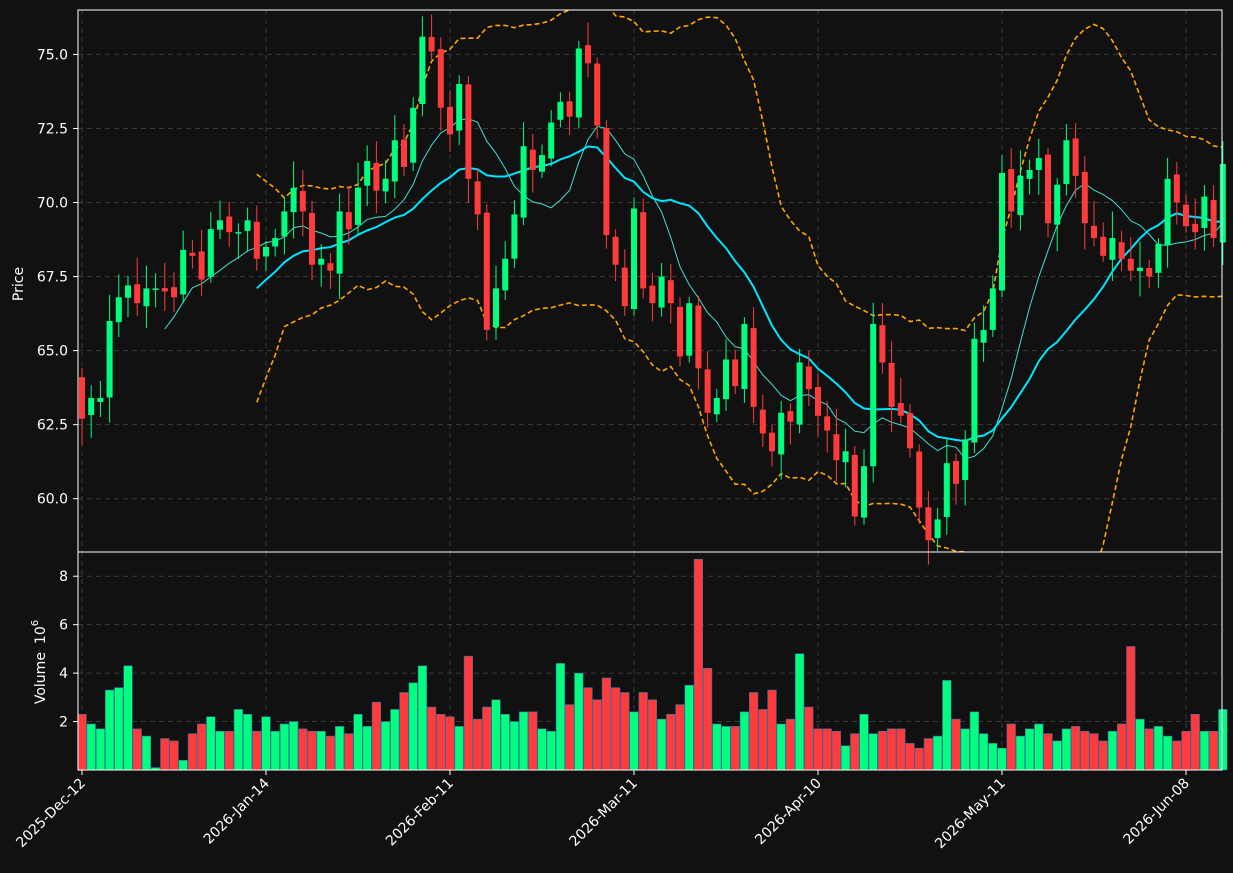 The width and height of the screenshot is (1233, 873). I want to click on volume-y-axis: 2 4 6 8, so click(68, 650).